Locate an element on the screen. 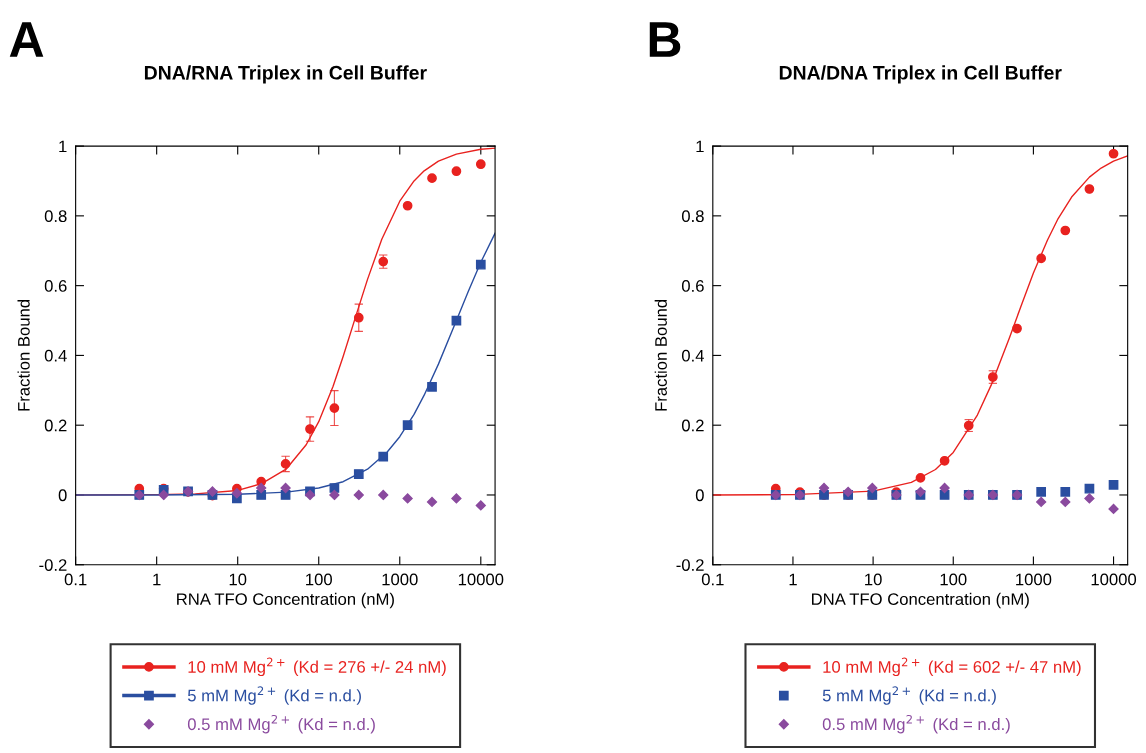 This screenshot has height=753, width=1146. chart-title: DNA/DNA Triplex in Cell Buffer is located at coordinates (920, 74).